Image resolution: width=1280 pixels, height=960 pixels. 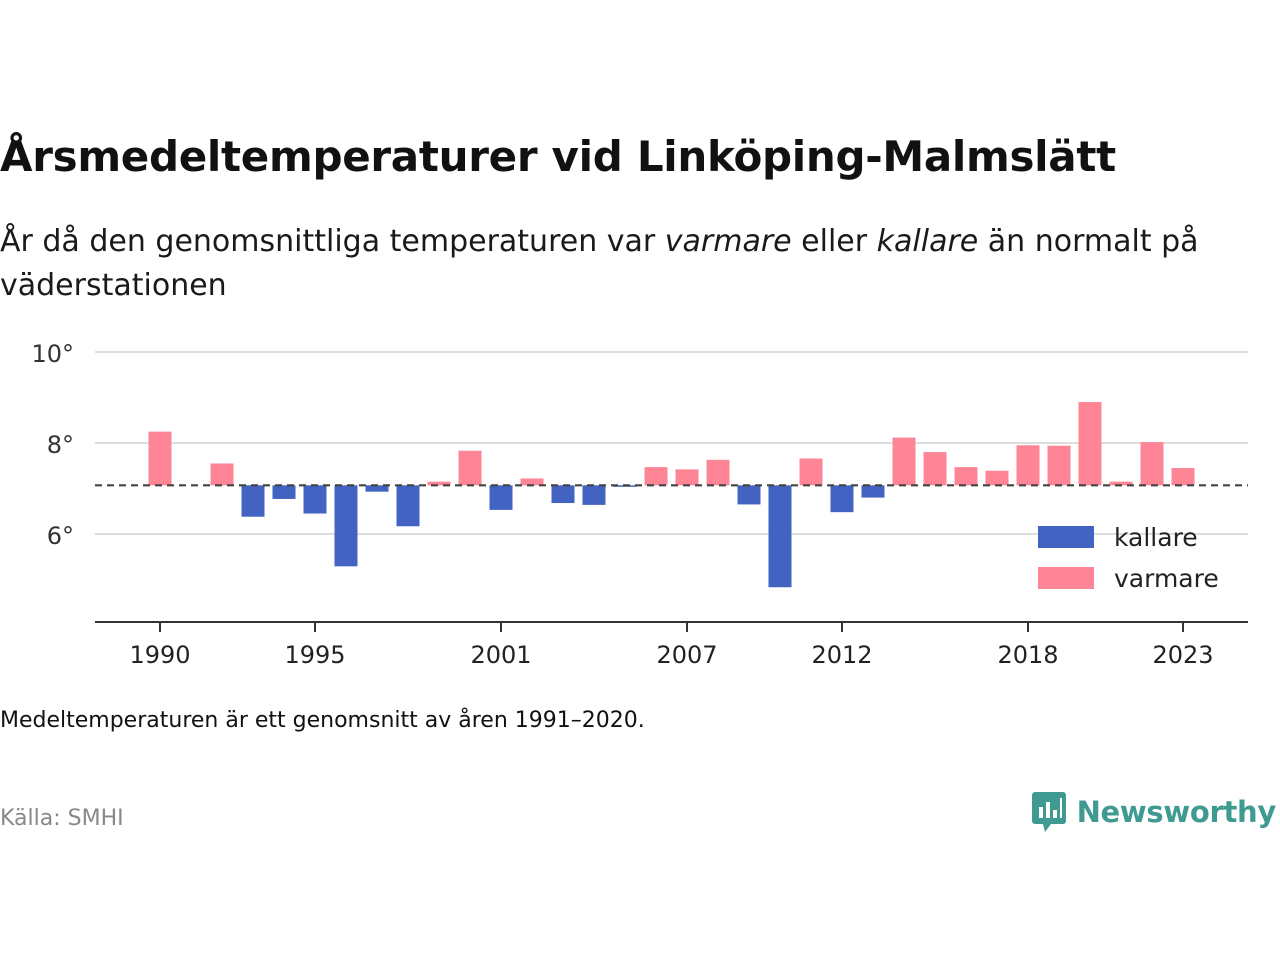 I want to click on bar-1998, so click(x=408, y=506).